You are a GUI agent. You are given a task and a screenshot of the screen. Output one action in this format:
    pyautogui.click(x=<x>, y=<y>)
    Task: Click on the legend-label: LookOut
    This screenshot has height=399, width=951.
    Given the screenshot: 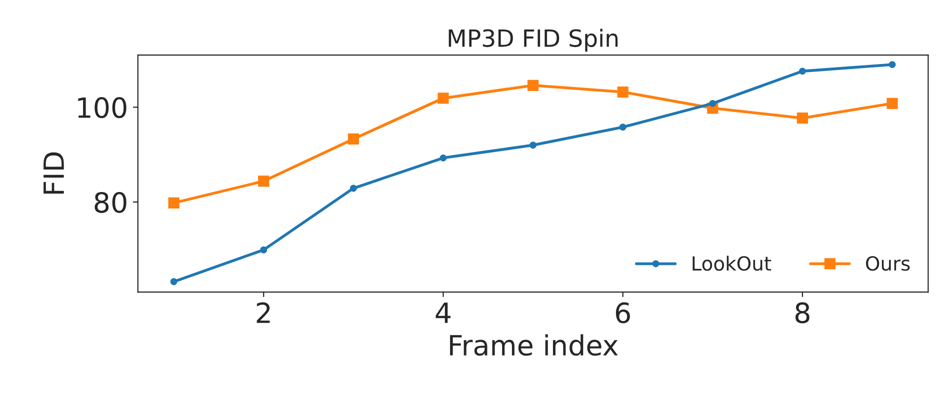 What is the action you would take?
    pyautogui.click(x=732, y=263)
    